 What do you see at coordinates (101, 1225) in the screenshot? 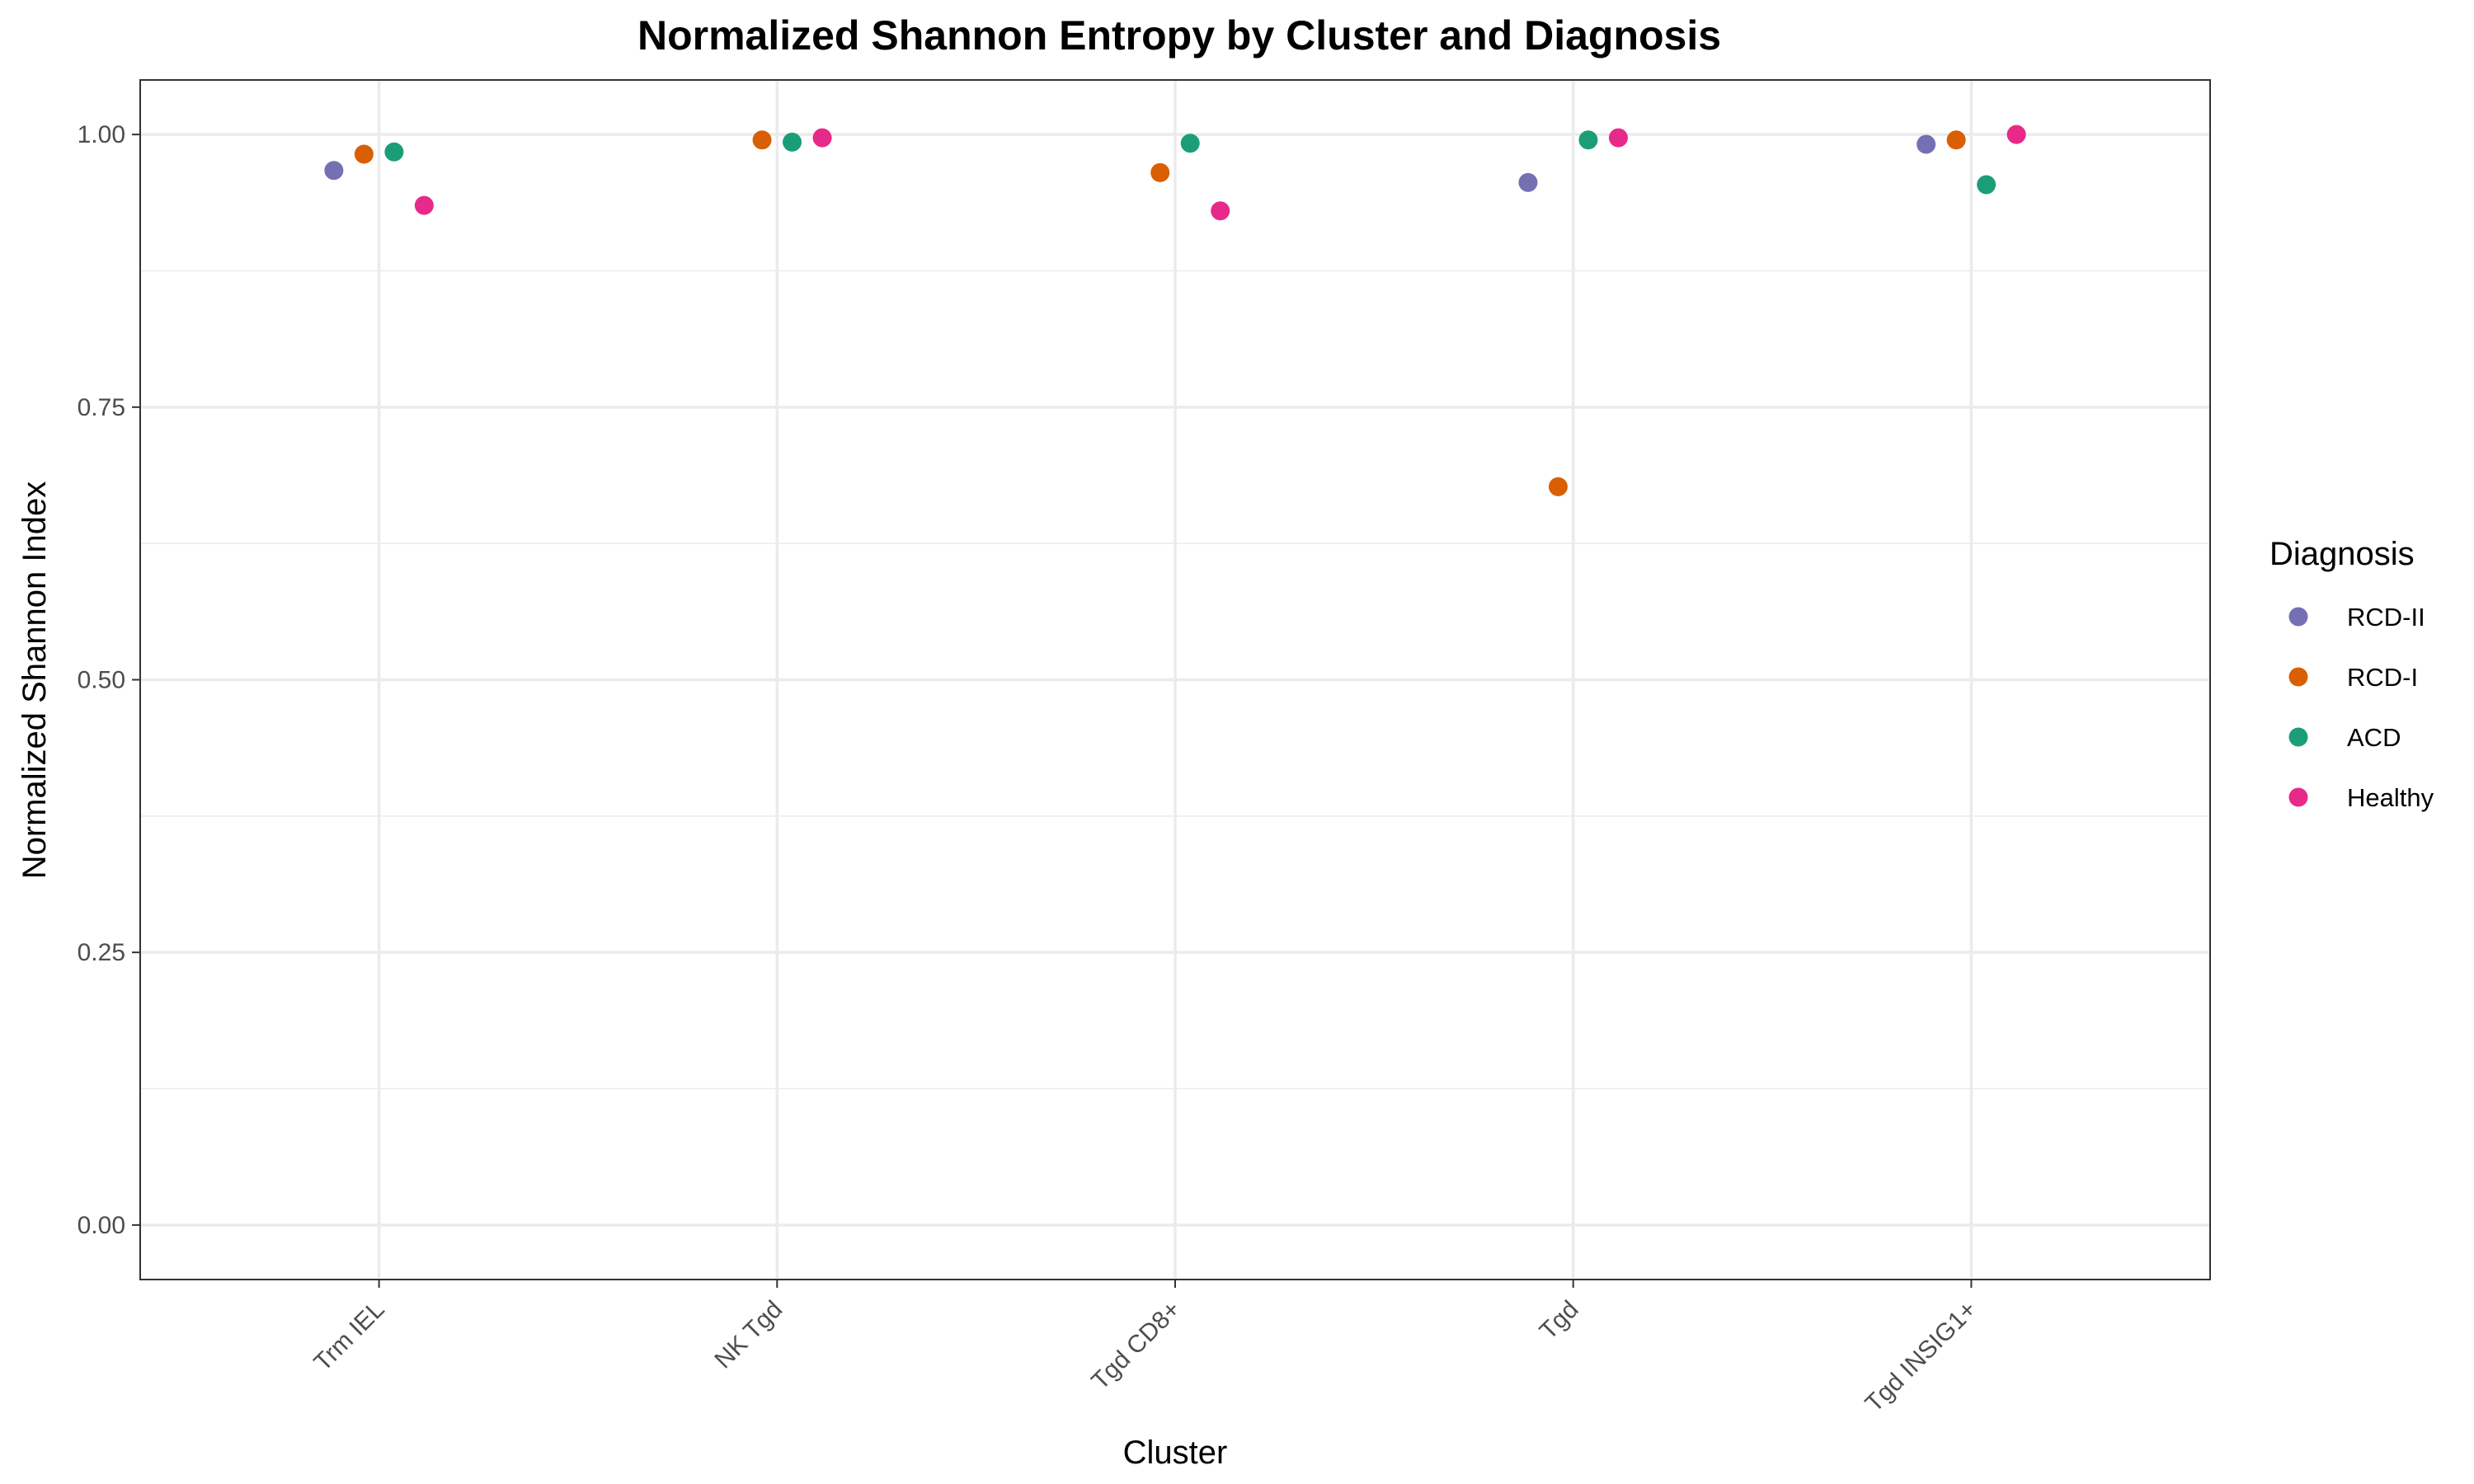
I see `y-tick-label: 0.00` at bounding box center [101, 1225].